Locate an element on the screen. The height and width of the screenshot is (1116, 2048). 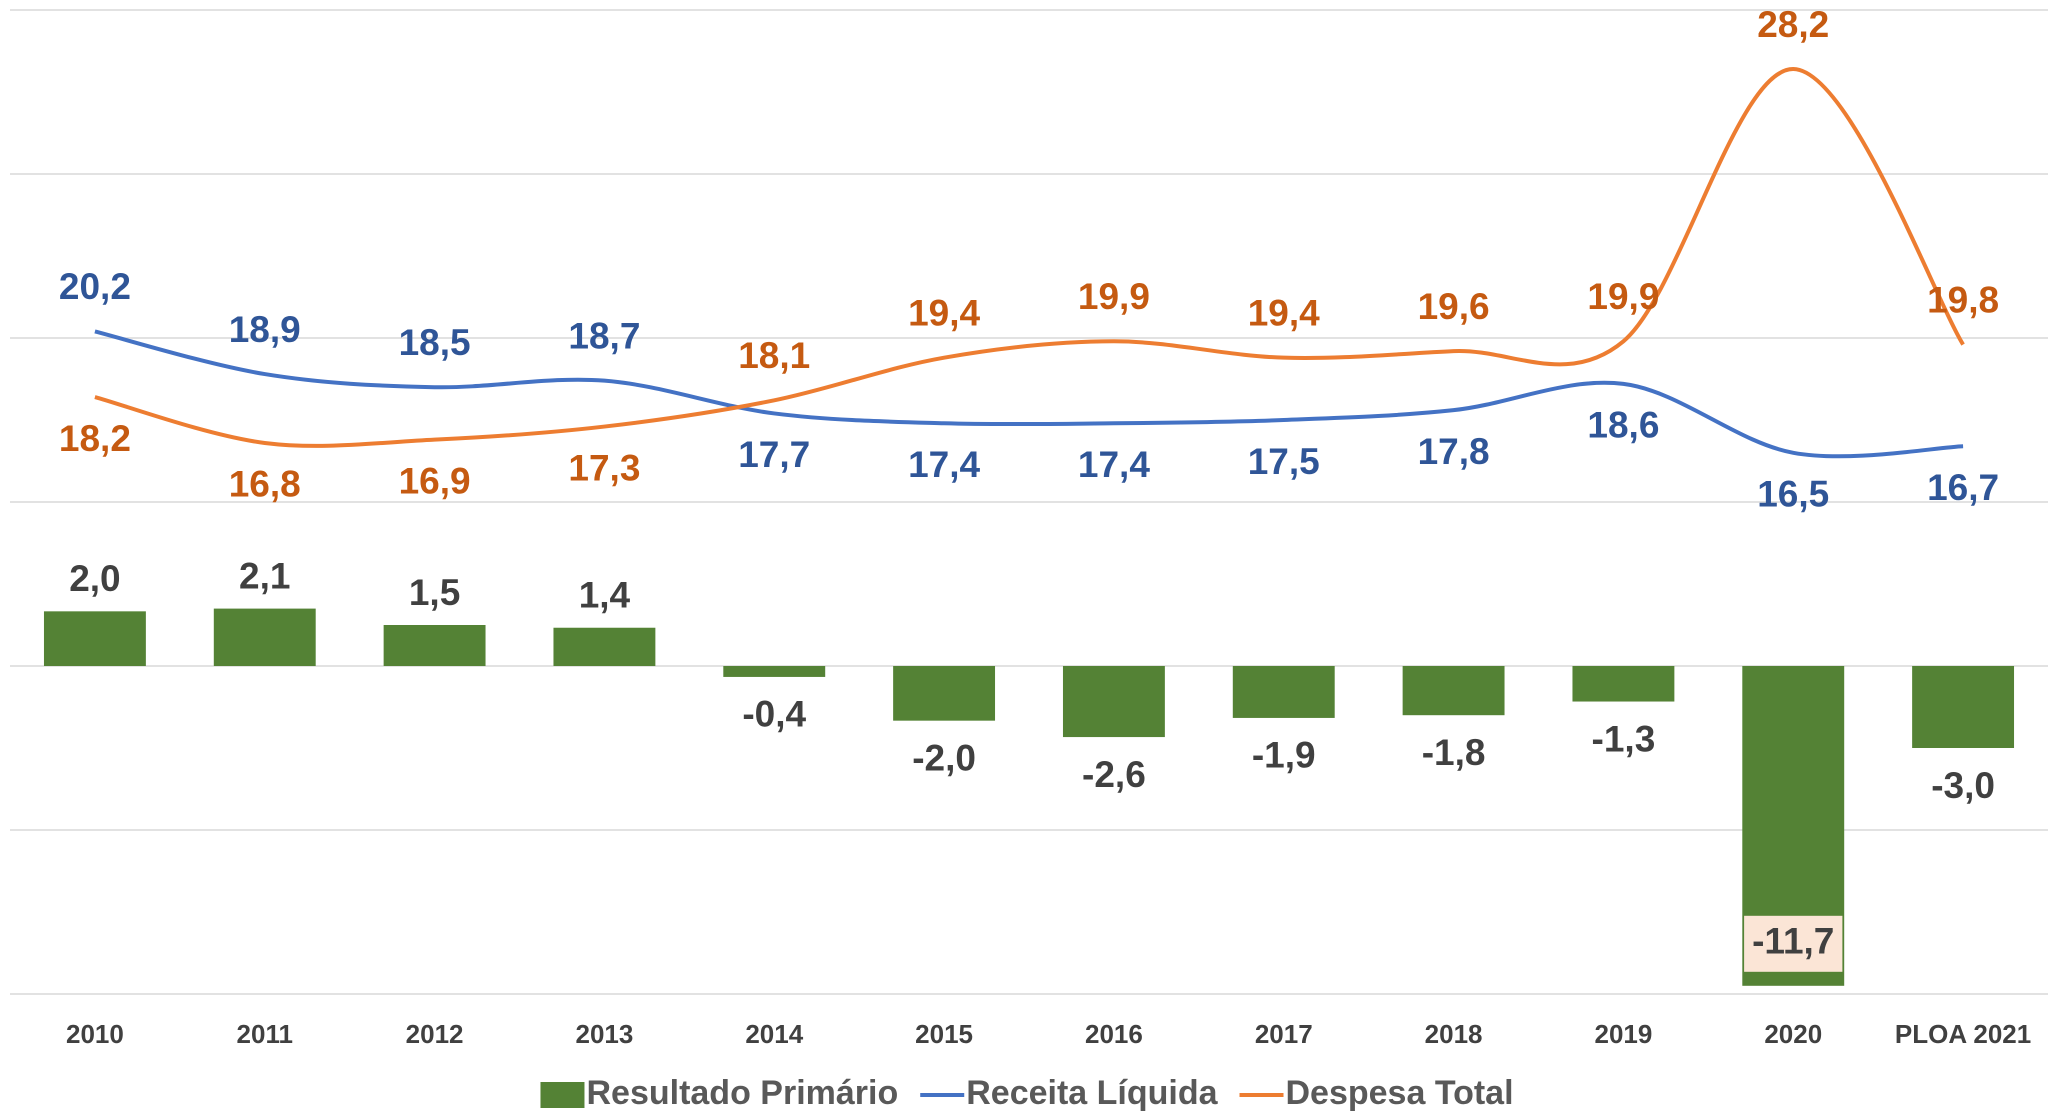
data-label: -2,0 is located at coordinates (944, 757).